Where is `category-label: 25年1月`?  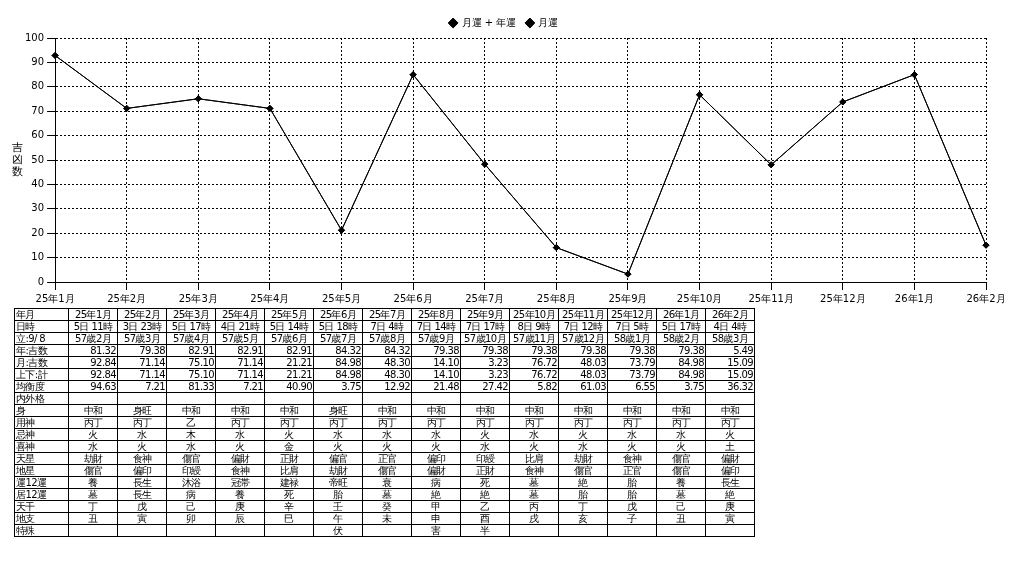
category-label: 25年1月 is located at coordinates (93, 314).